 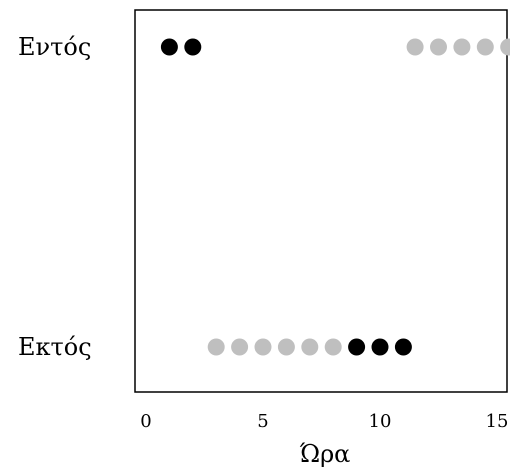 What do you see at coordinates (497, 421) in the screenshot?
I see `x-tick-label: 15` at bounding box center [497, 421].